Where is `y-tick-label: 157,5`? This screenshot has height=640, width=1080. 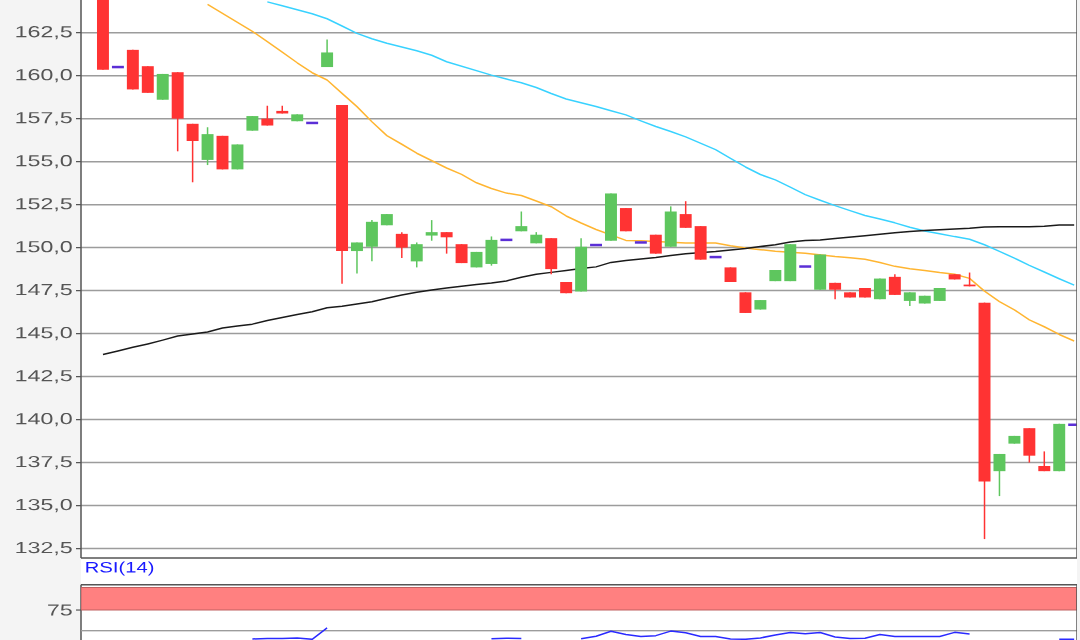 y-tick-label: 157,5 is located at coordinates (44, 119).